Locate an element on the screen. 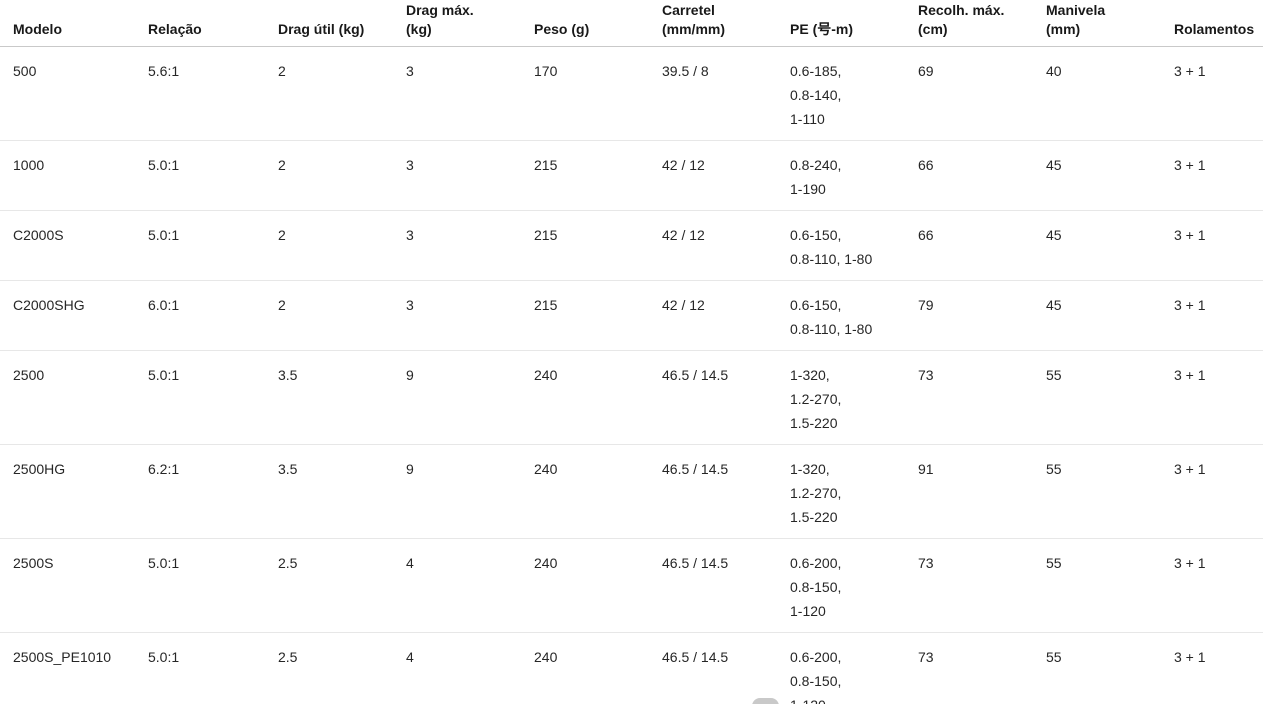 Image resolution: width=1263 pixels, height=704 pixels. cell-pe: 0.8-240, 1-190 is located at coordinates (854, 175).